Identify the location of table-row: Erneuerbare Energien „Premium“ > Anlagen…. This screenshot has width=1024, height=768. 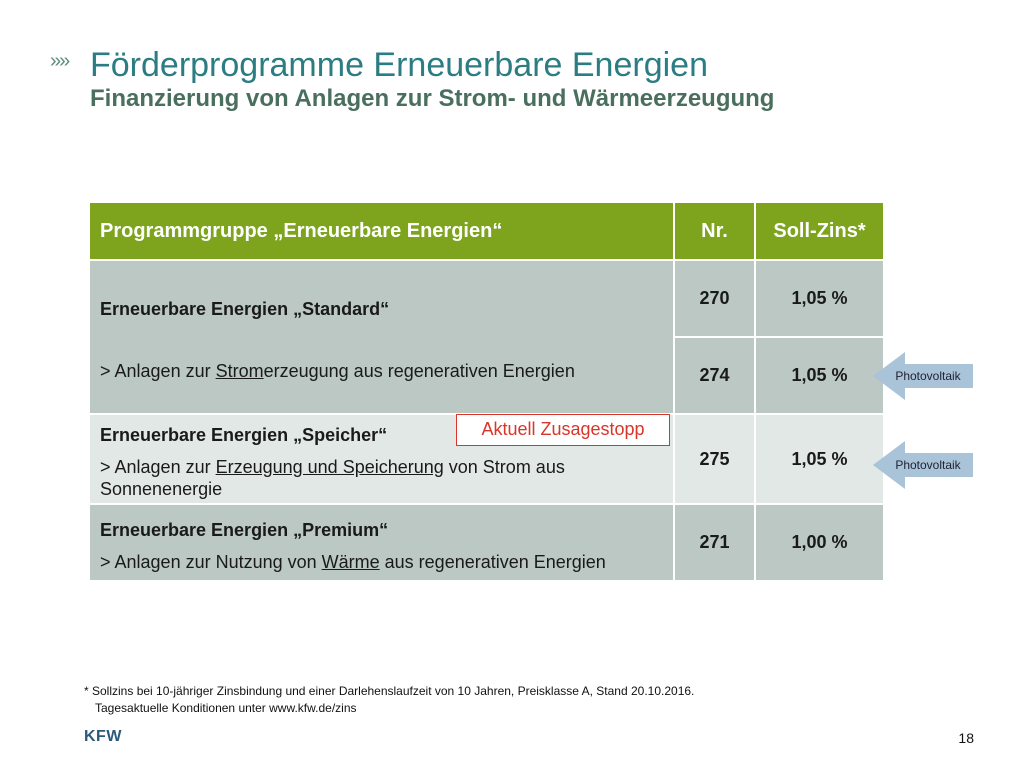
(486, 542).